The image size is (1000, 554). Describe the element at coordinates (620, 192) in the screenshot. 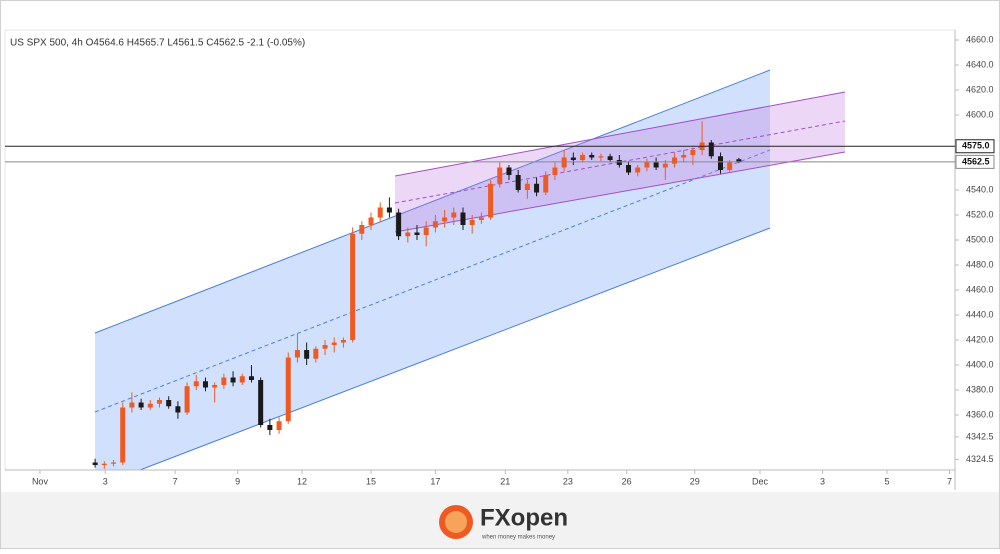

I see `purple-lower` at that location.